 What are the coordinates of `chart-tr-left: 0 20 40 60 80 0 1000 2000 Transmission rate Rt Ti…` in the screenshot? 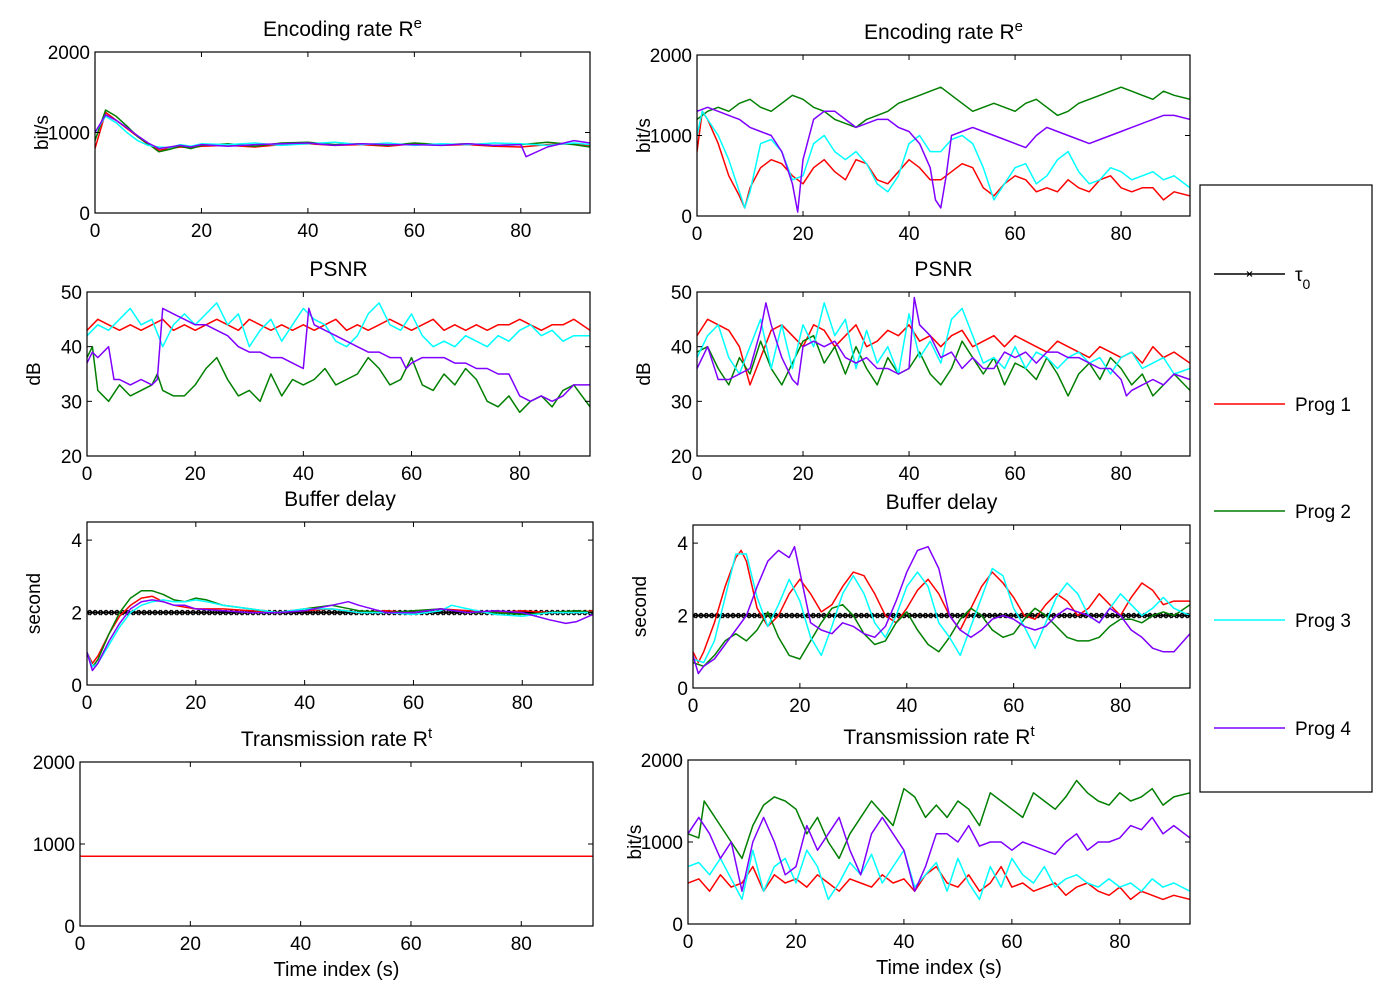 It's located at (313, 853).